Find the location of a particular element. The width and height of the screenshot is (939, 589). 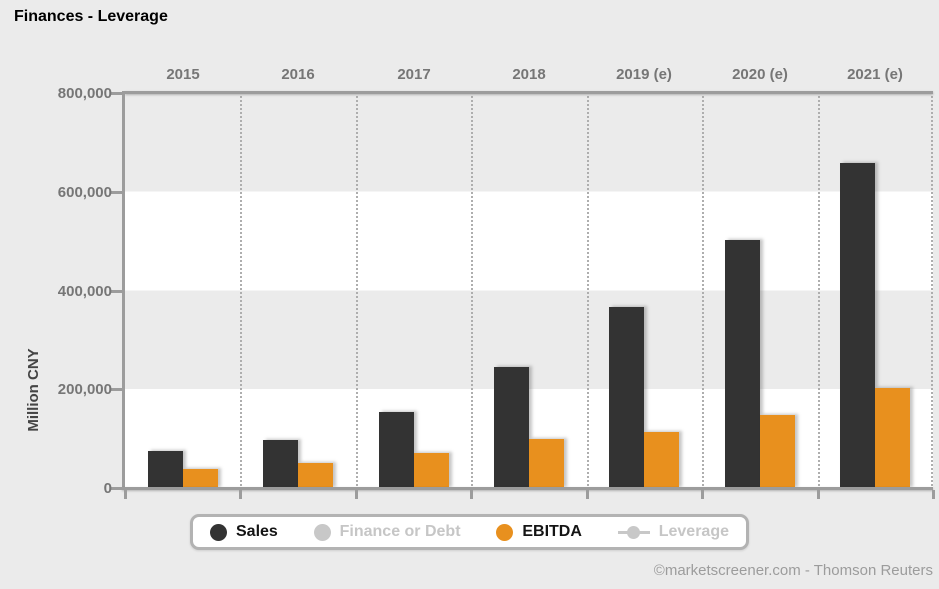

ebitda-bar-2018 is located at coordinates (546, 463).